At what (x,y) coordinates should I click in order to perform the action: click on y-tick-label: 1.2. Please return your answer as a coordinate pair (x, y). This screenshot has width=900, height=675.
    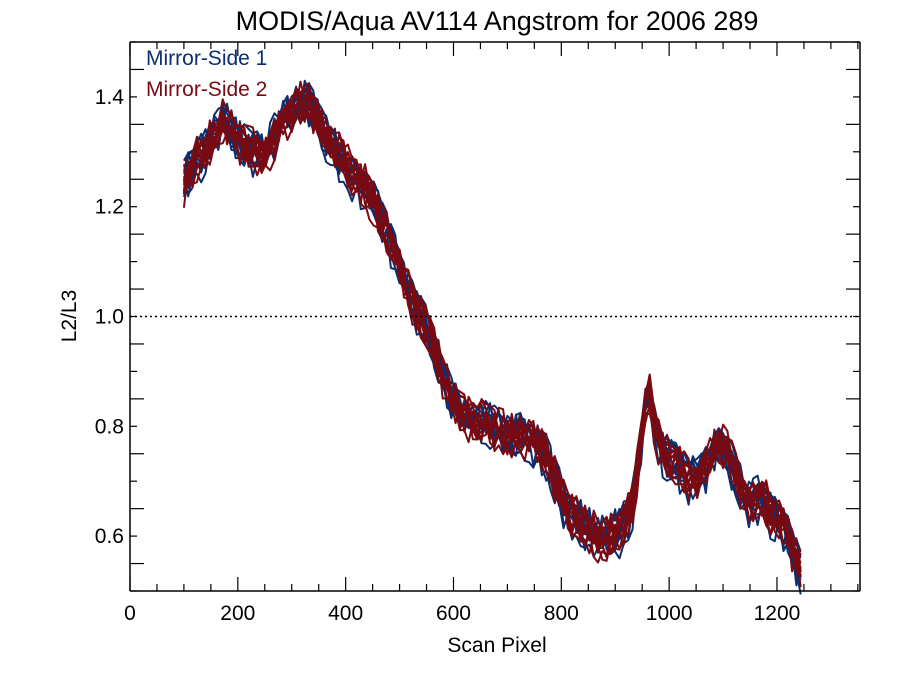
    Looking at the image, I should click on (109, 207).